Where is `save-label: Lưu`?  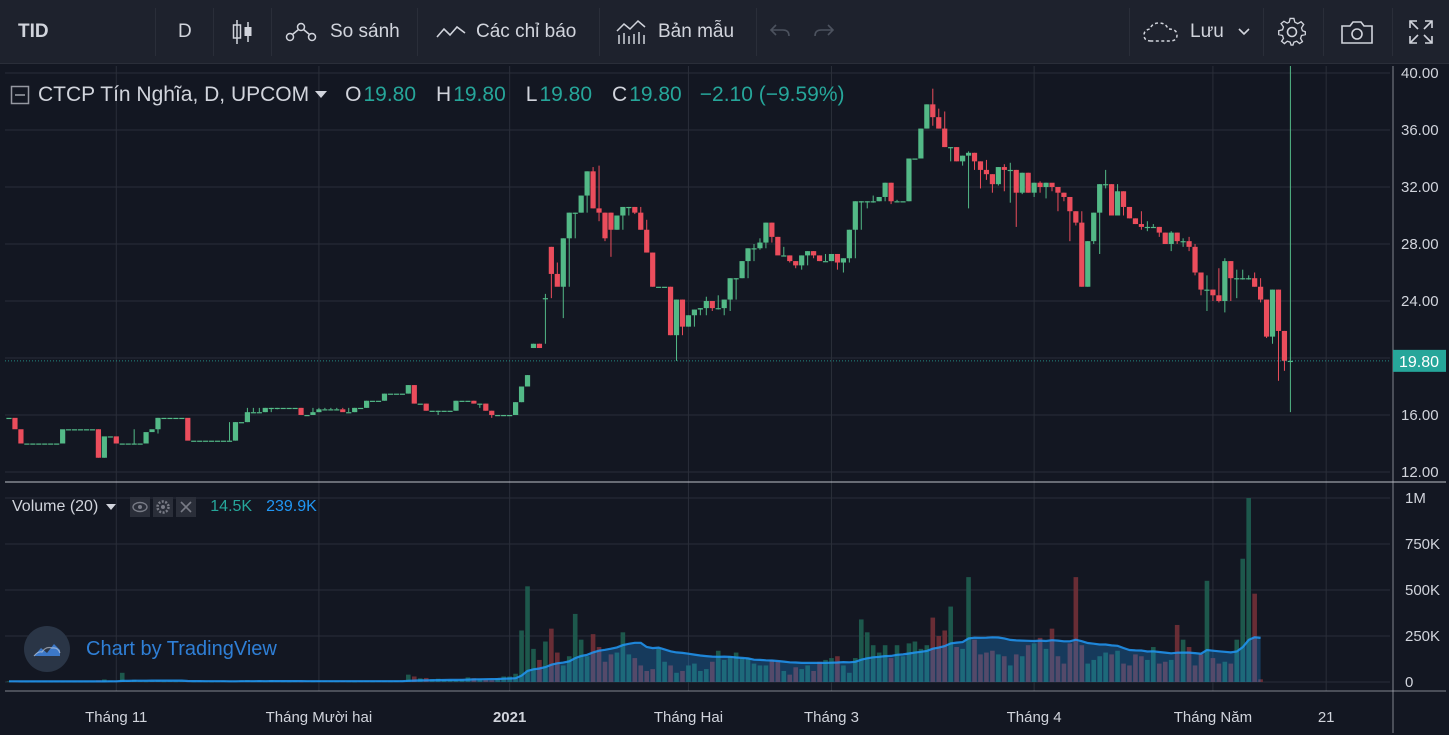
save-label: Lưu is located at coordinates (1207, 31).